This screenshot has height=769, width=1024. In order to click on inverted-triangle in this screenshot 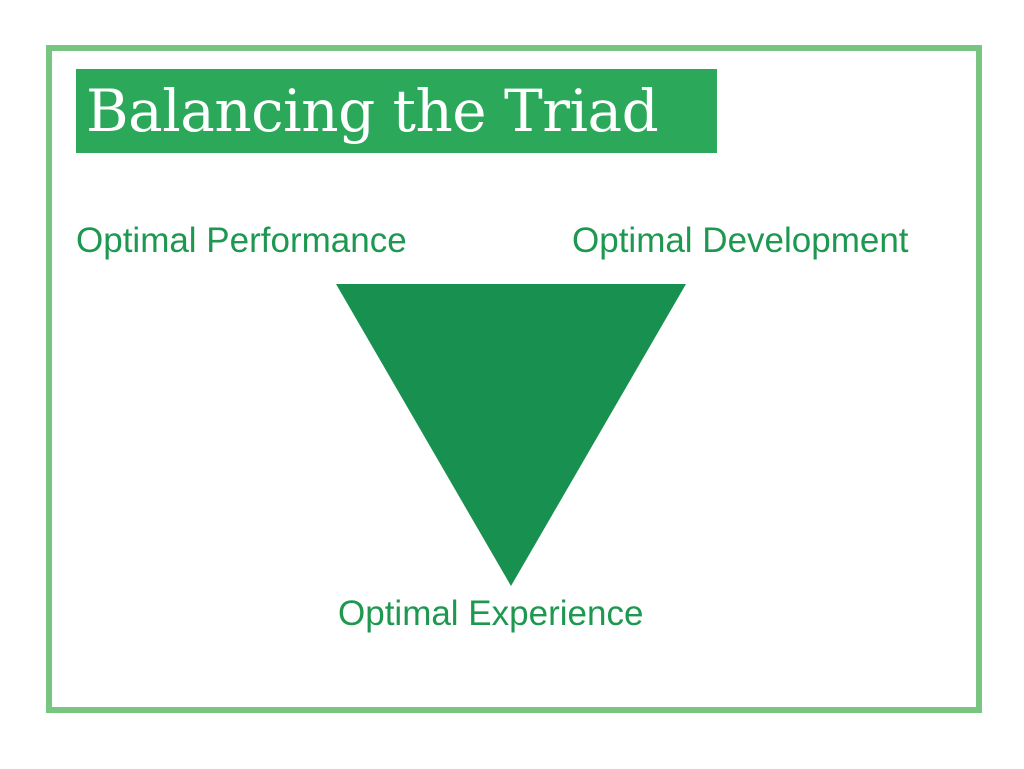, I will do `click(511, 435)`.